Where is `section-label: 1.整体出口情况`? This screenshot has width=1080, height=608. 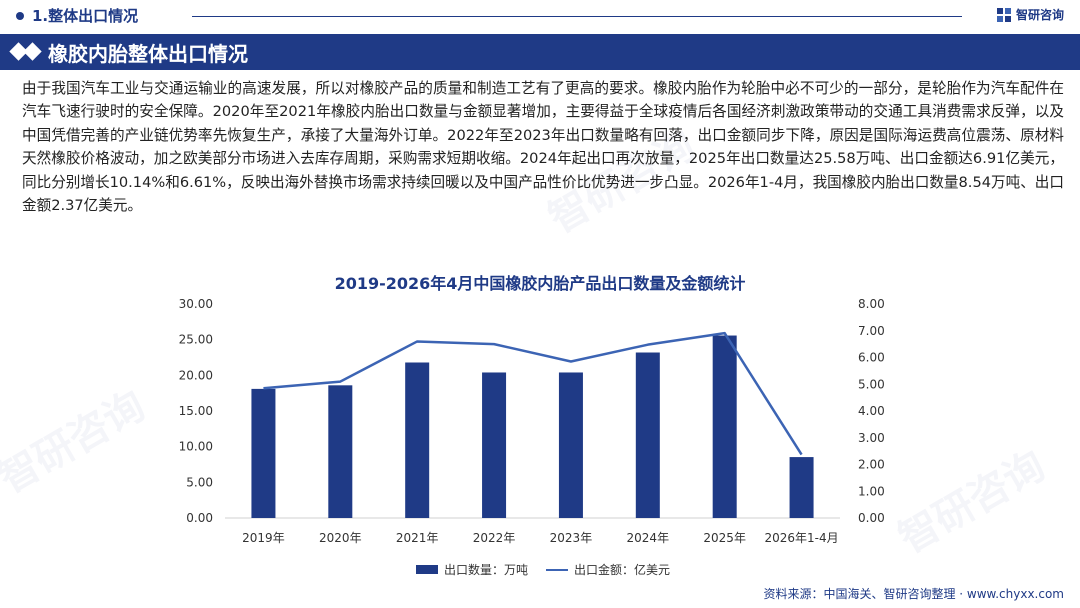 section-label: 1.整体出口情况 is located at coordinates (85, 16).